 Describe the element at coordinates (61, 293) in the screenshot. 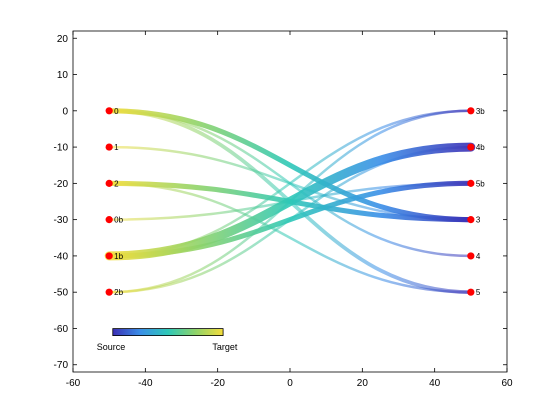

I see `y-tick-label: -50` at that location.